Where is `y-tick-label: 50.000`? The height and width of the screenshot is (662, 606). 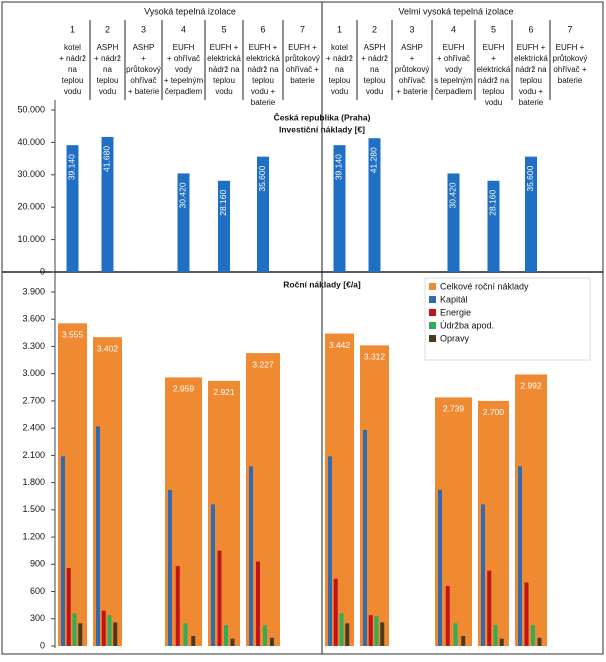
y-tick-label: 50.000 is located at coordinates (31, 109).